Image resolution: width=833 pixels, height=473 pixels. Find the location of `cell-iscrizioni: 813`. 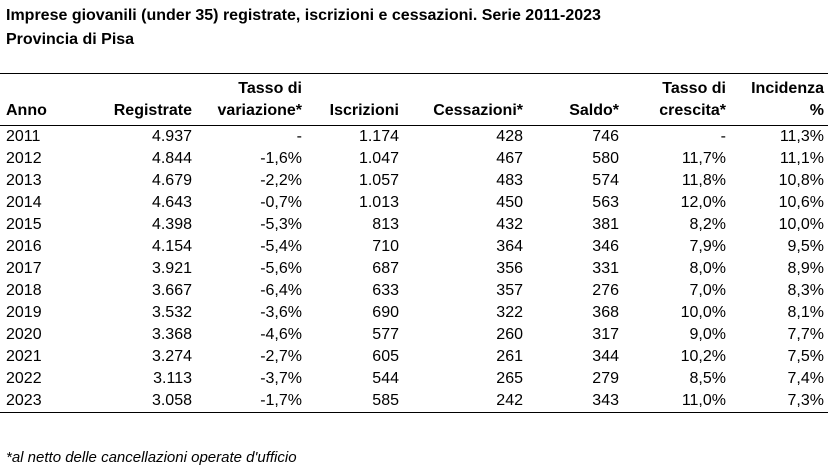

cell-iscrizioni: 813 is located at coordinates (385, 224).